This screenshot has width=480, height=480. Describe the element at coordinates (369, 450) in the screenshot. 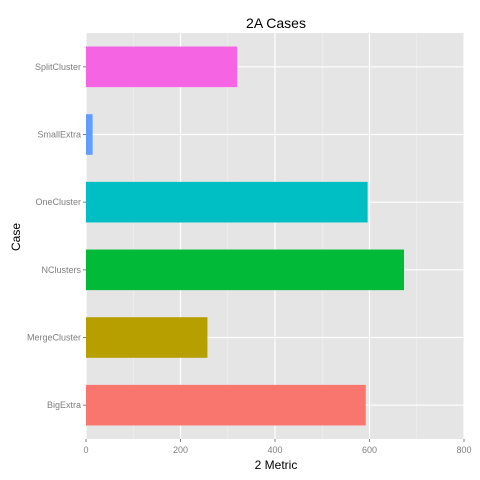

I see `x-tick-label: 600` at that location.